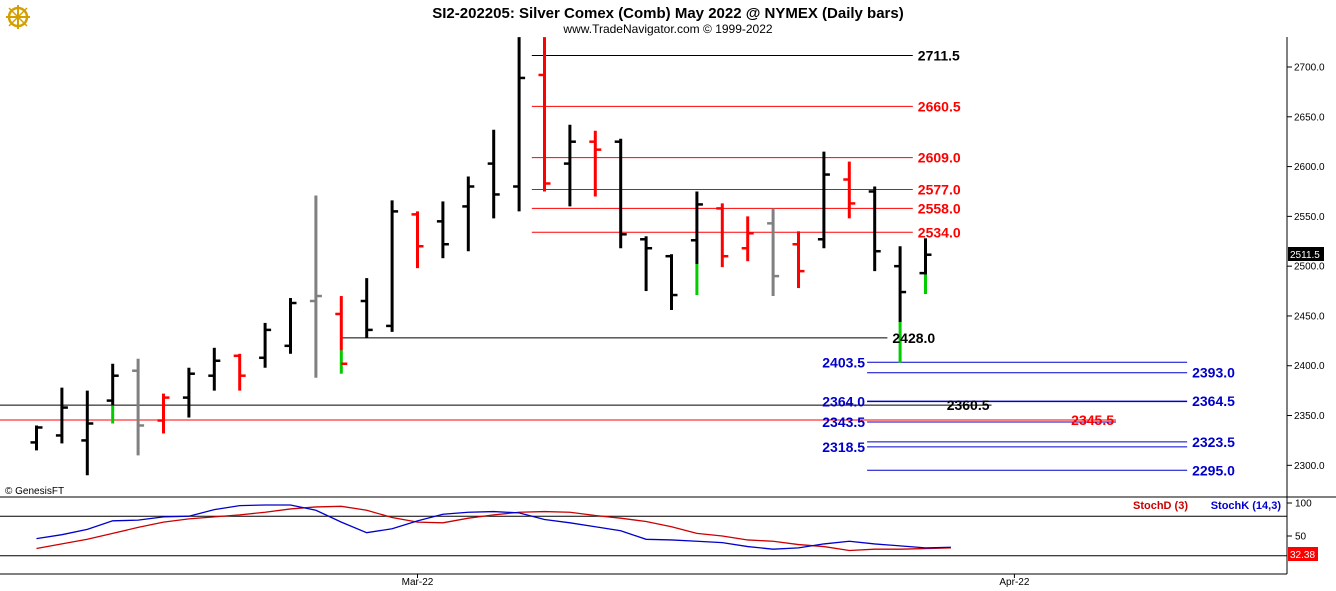  I want to click on last-price-marker: 2511.5, so click(1306, 254).